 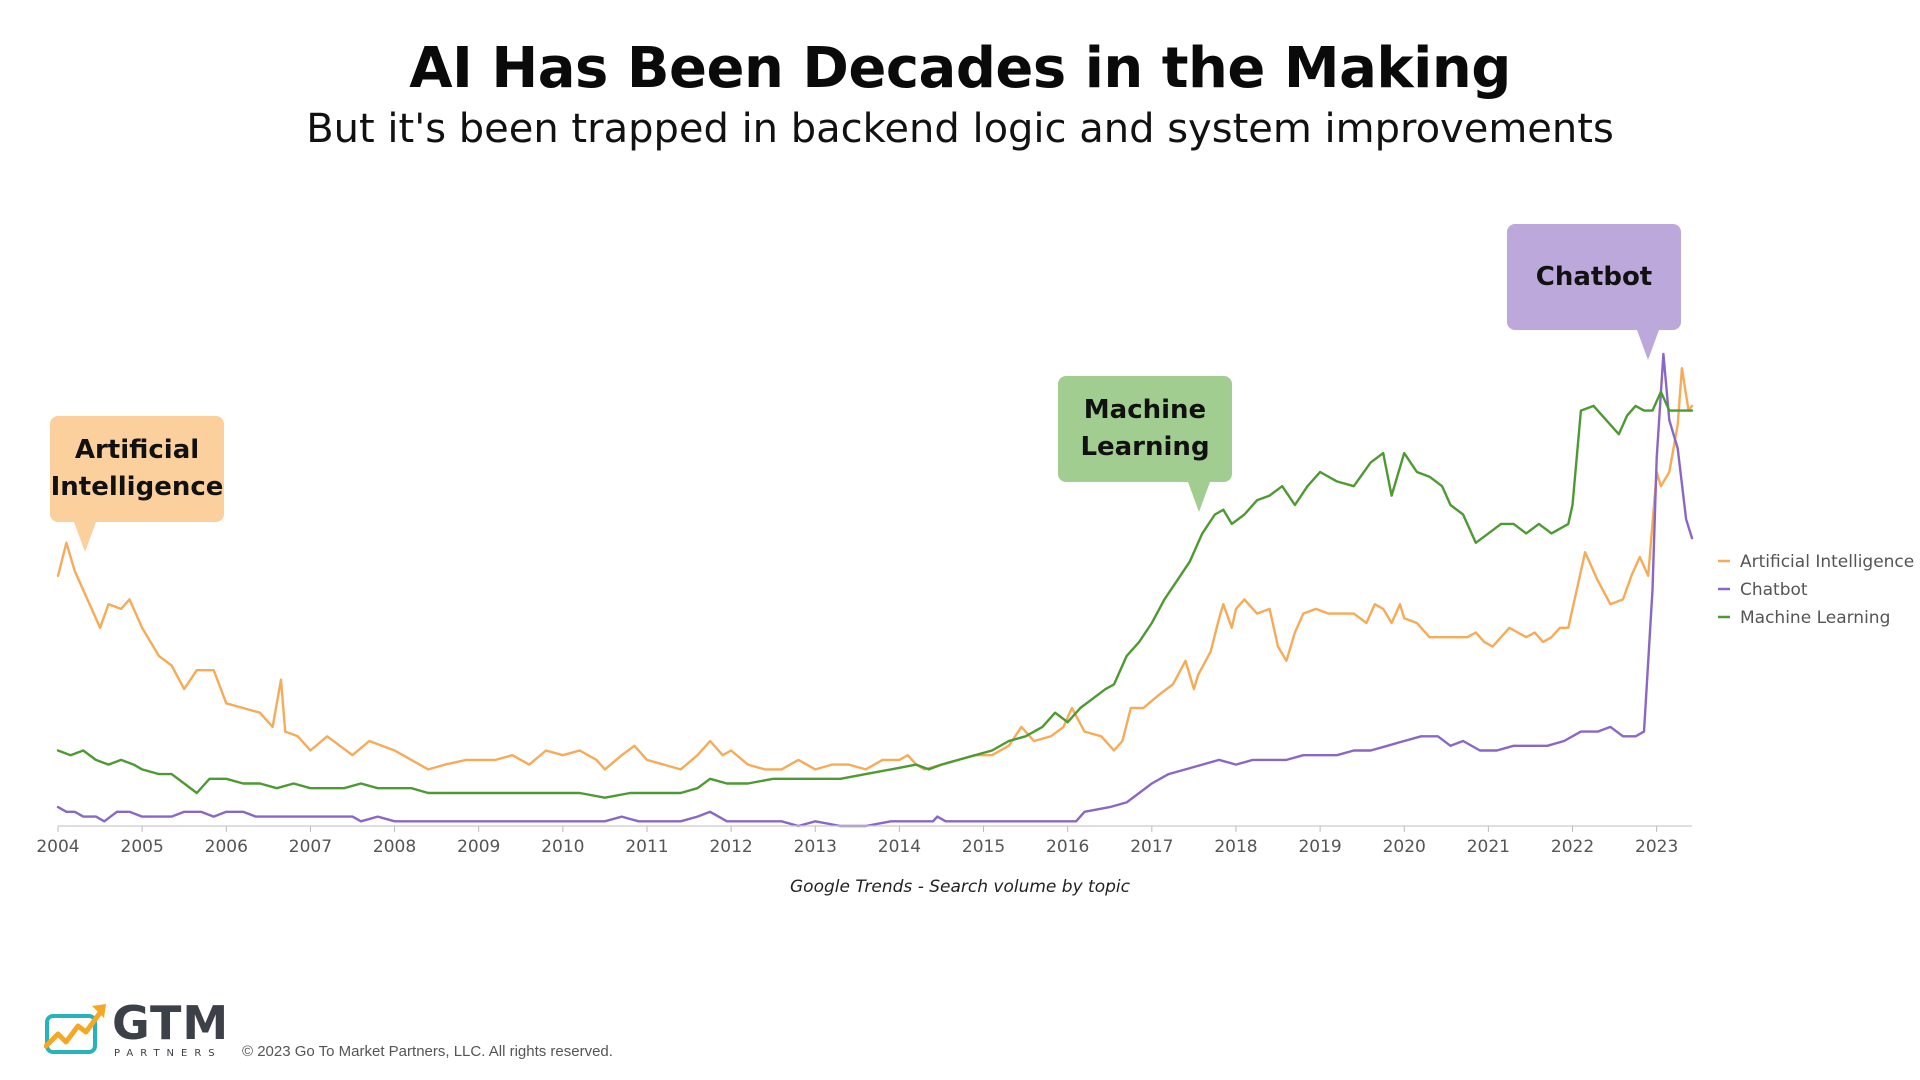 I want to click on x-tick-label: 2004, so click(x=57, y=847).